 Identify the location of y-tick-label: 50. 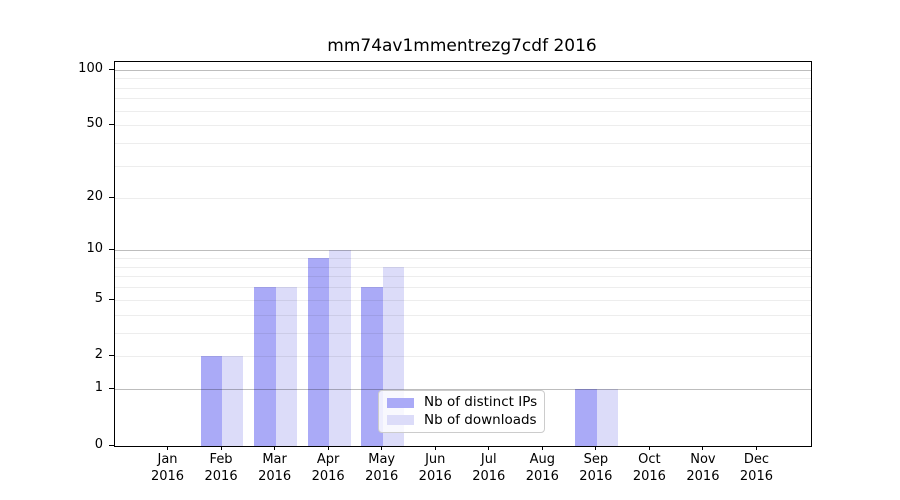
(94, 124).